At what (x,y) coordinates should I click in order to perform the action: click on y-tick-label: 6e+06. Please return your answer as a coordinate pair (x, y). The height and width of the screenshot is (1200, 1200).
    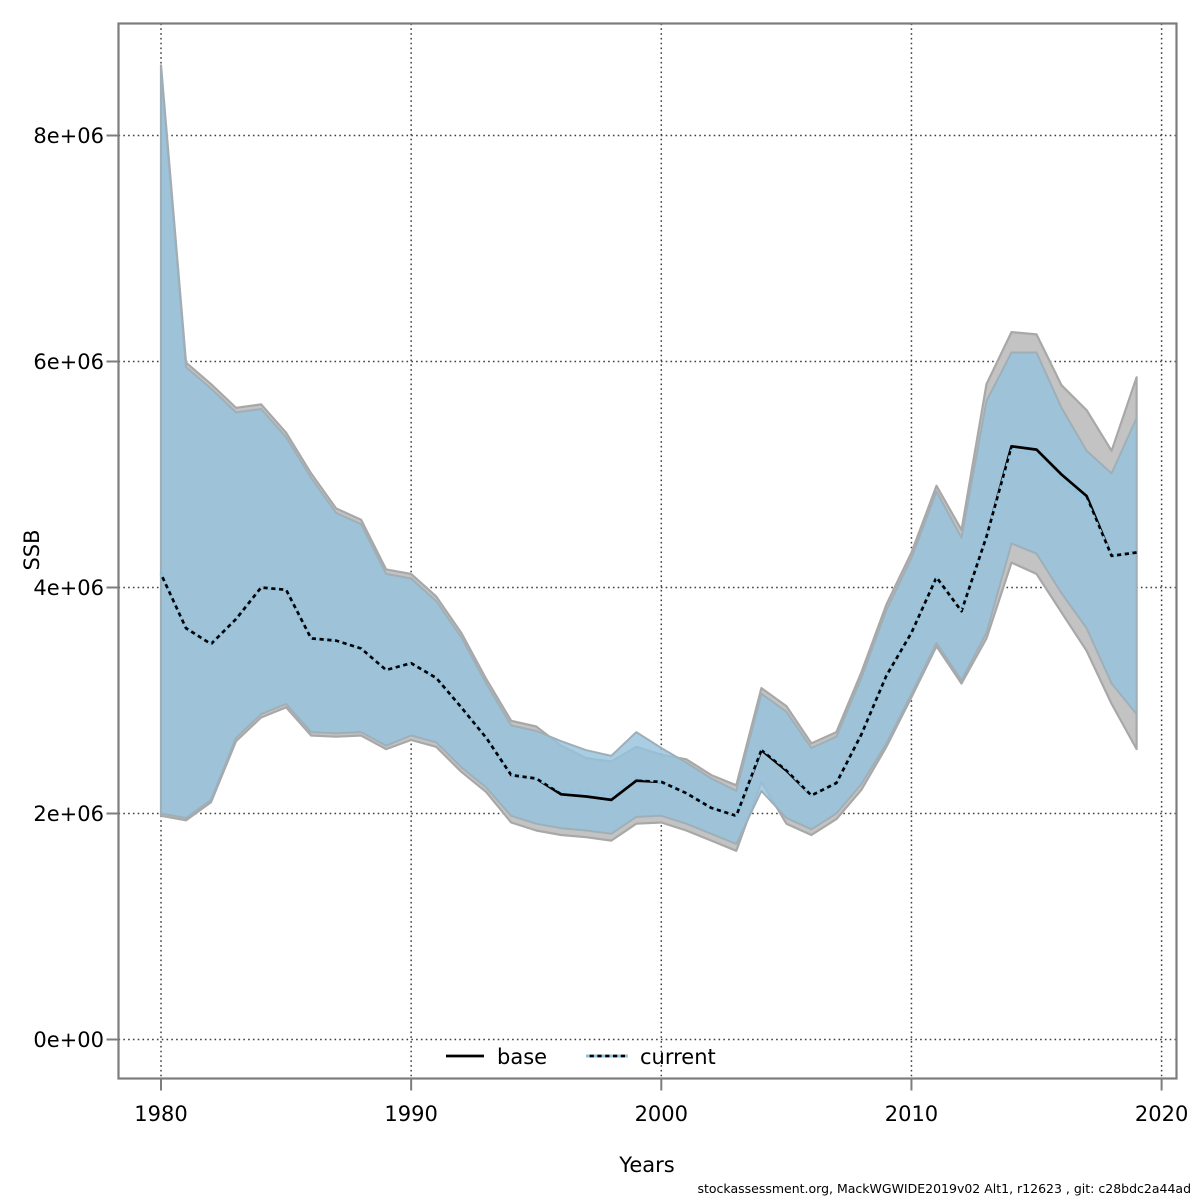
    Looking at the image, I should click on (68, 362).